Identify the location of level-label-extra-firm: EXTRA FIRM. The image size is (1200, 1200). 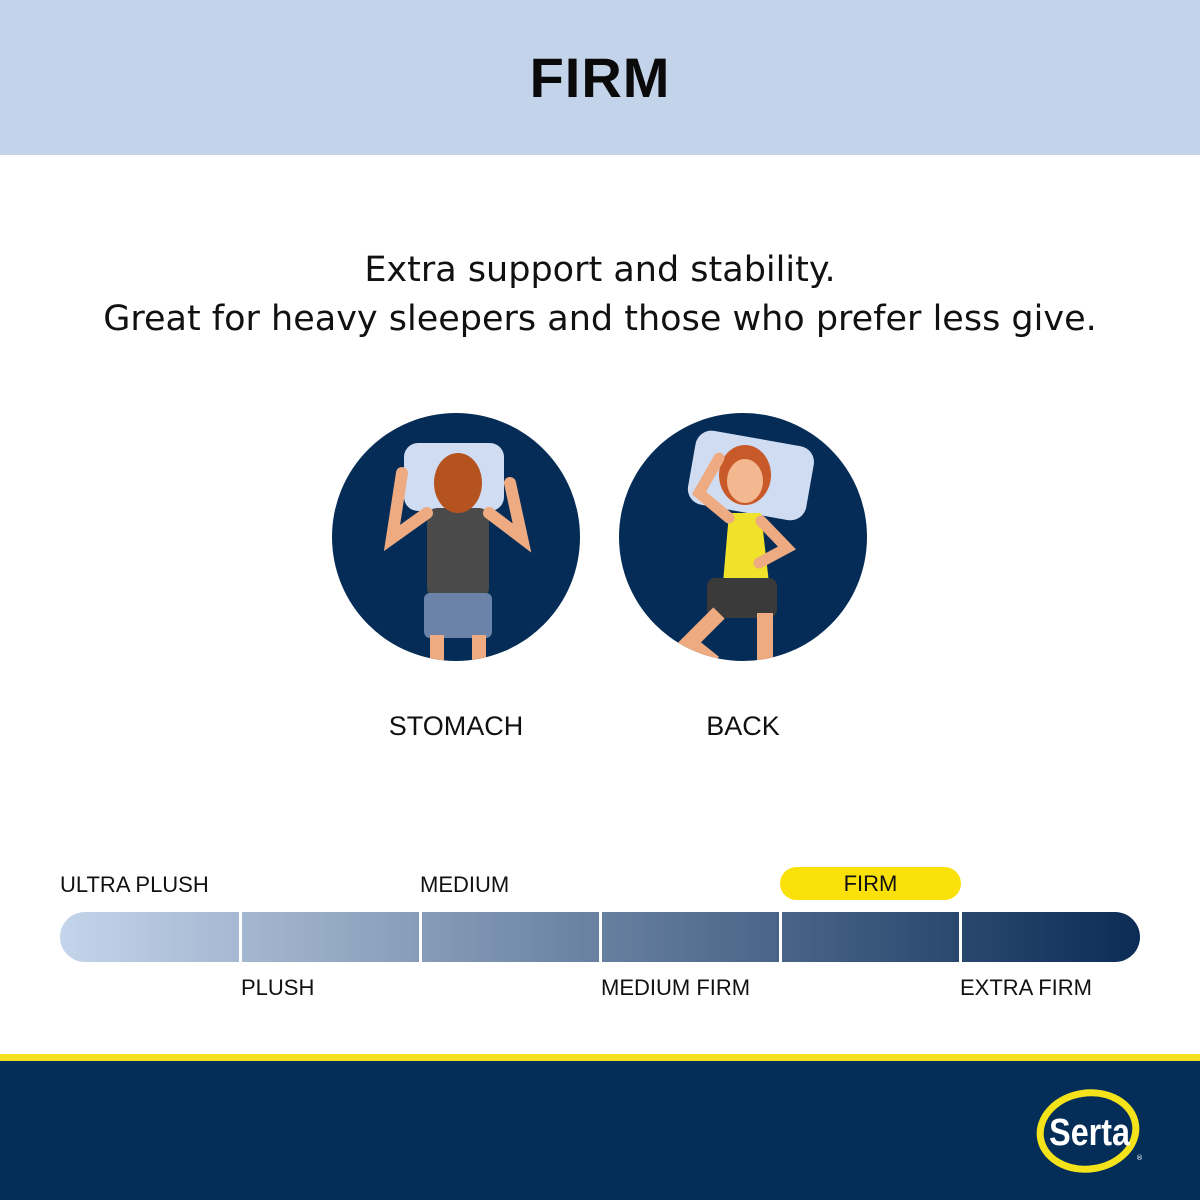
(1026, 987).